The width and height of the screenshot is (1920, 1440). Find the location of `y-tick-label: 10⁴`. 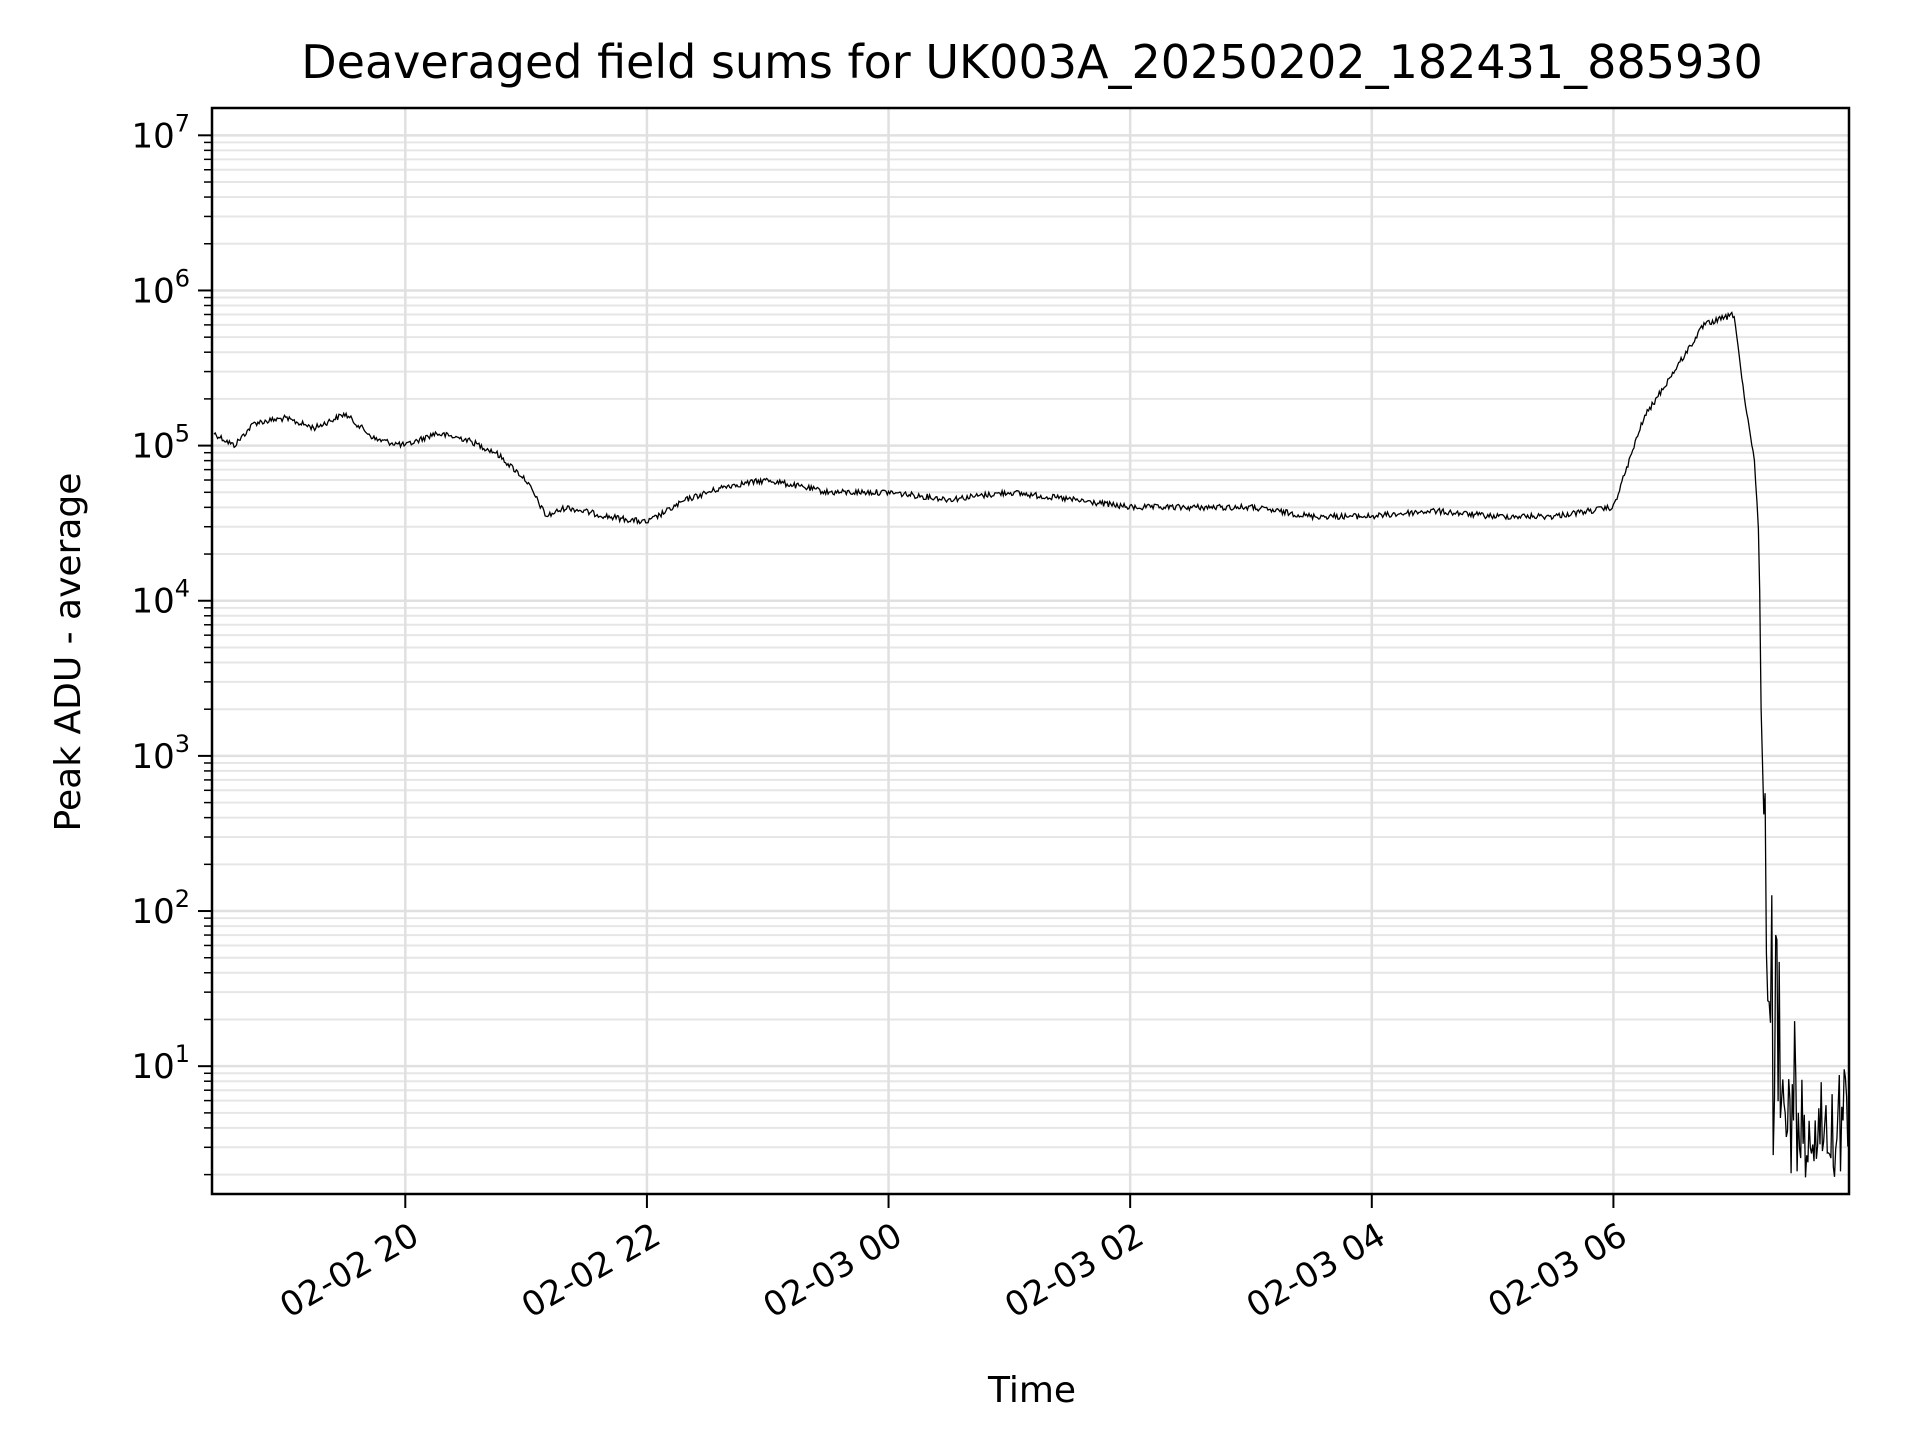

y-tick-label: 10⁴ is located at coordinates (160, 598).